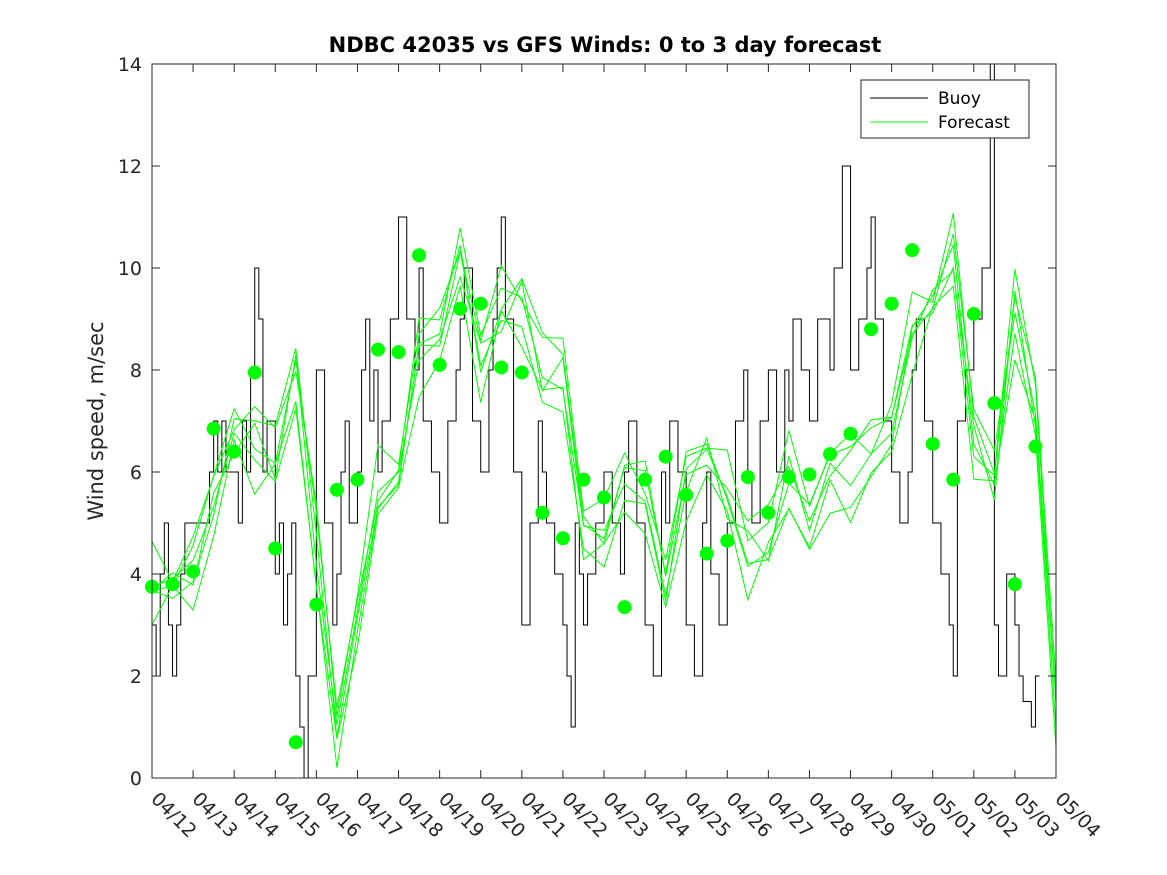 The image size is (1167, 875). Describe the element at coordinates (130, 167) in the screenshot. I see `y-tick-label: 12` at that location.